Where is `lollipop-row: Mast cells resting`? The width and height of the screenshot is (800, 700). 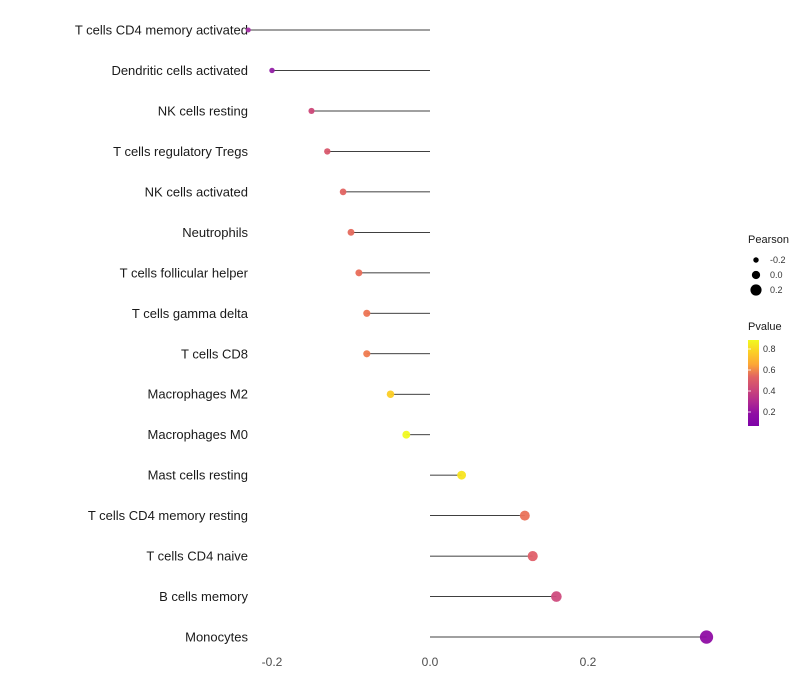
lollipop-row: Mast cells resting is located at coordinates (307, 475).